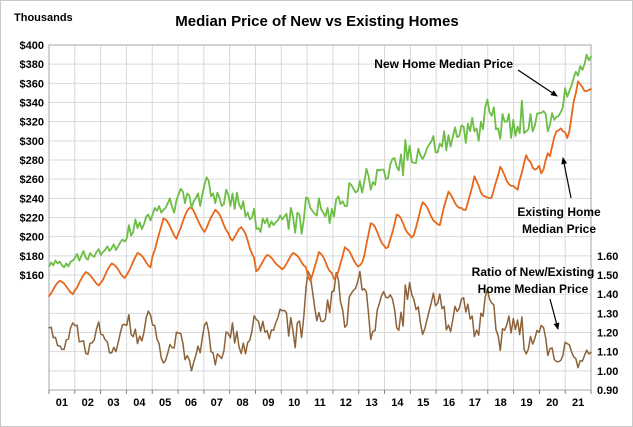 This screenshot has width=633, height=427. I want to click on x-axis-year-label: 06, so click(191, 403).